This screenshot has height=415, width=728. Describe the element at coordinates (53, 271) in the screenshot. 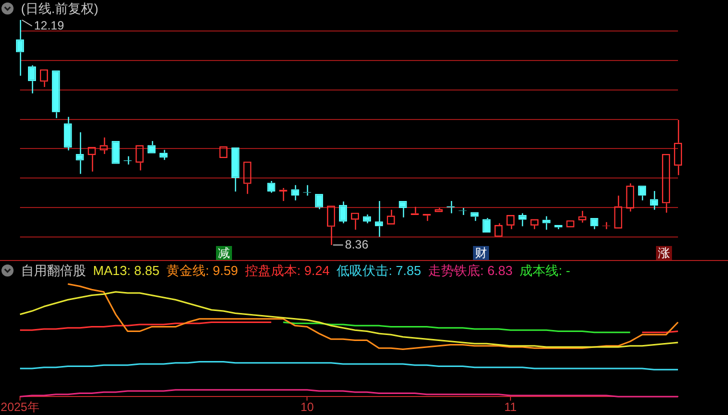

I see `chart-title: 自用翻倍股` at that location.